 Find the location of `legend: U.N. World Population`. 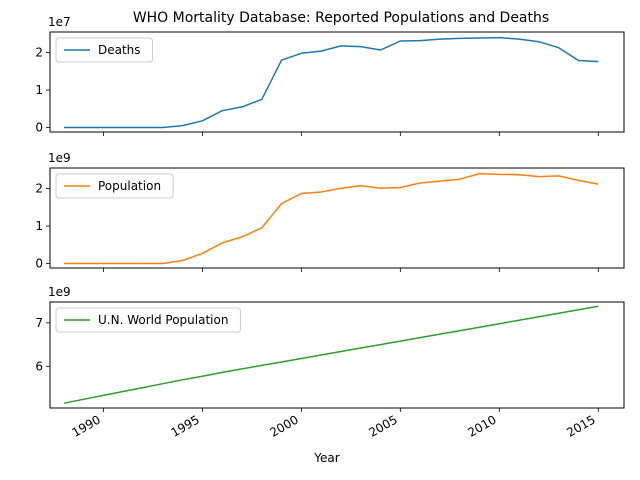

legend: U.N. World Population is located at coordinates (148, 320).